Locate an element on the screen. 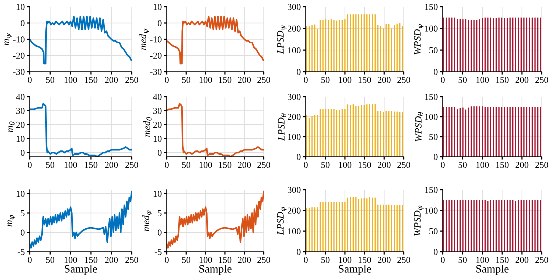 The image size is (550, 277). y-axis-title: m$_{ψ}$ is located at coordinates (8, 39).